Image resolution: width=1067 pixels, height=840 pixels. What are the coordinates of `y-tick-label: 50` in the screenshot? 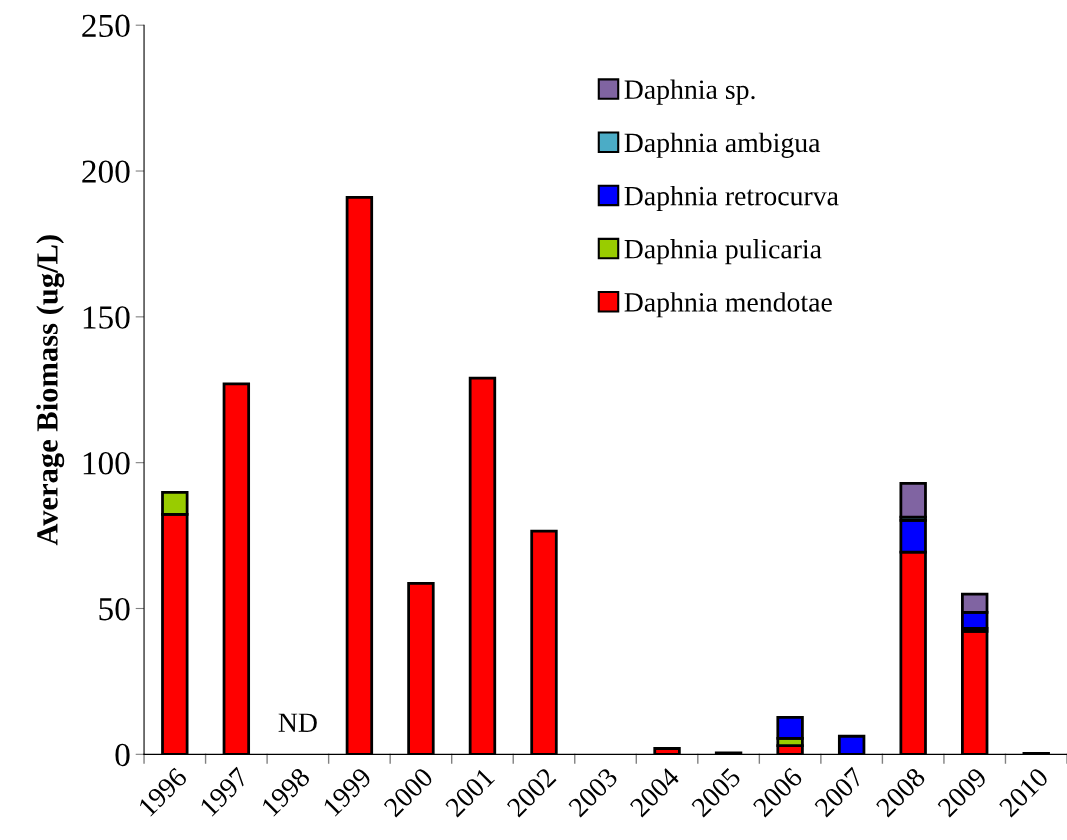 It's located at (114, 609).